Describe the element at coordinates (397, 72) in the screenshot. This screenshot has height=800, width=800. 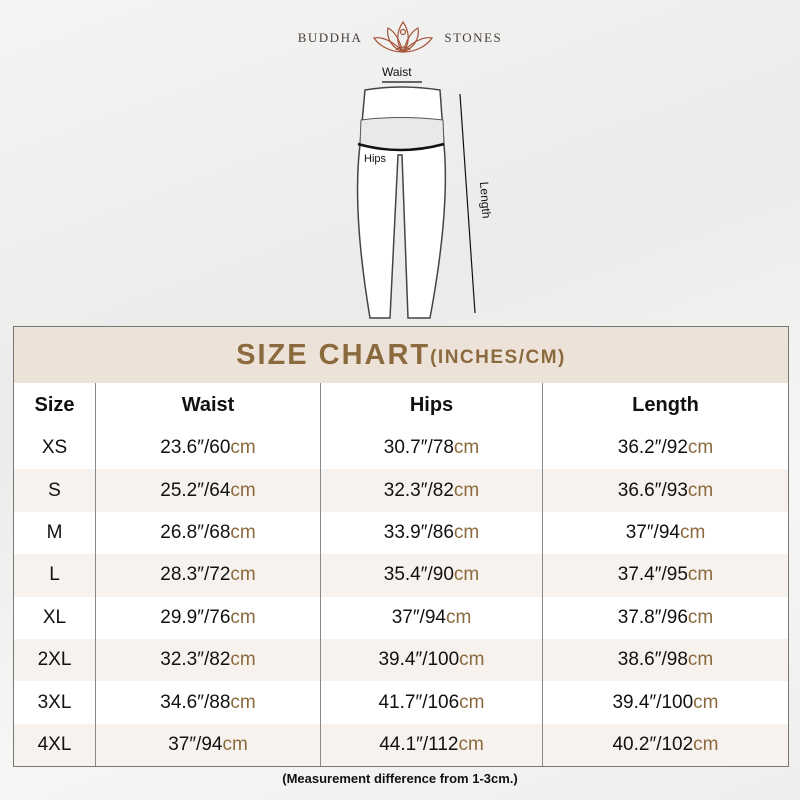
I see `waist-label: Waist` at that location.